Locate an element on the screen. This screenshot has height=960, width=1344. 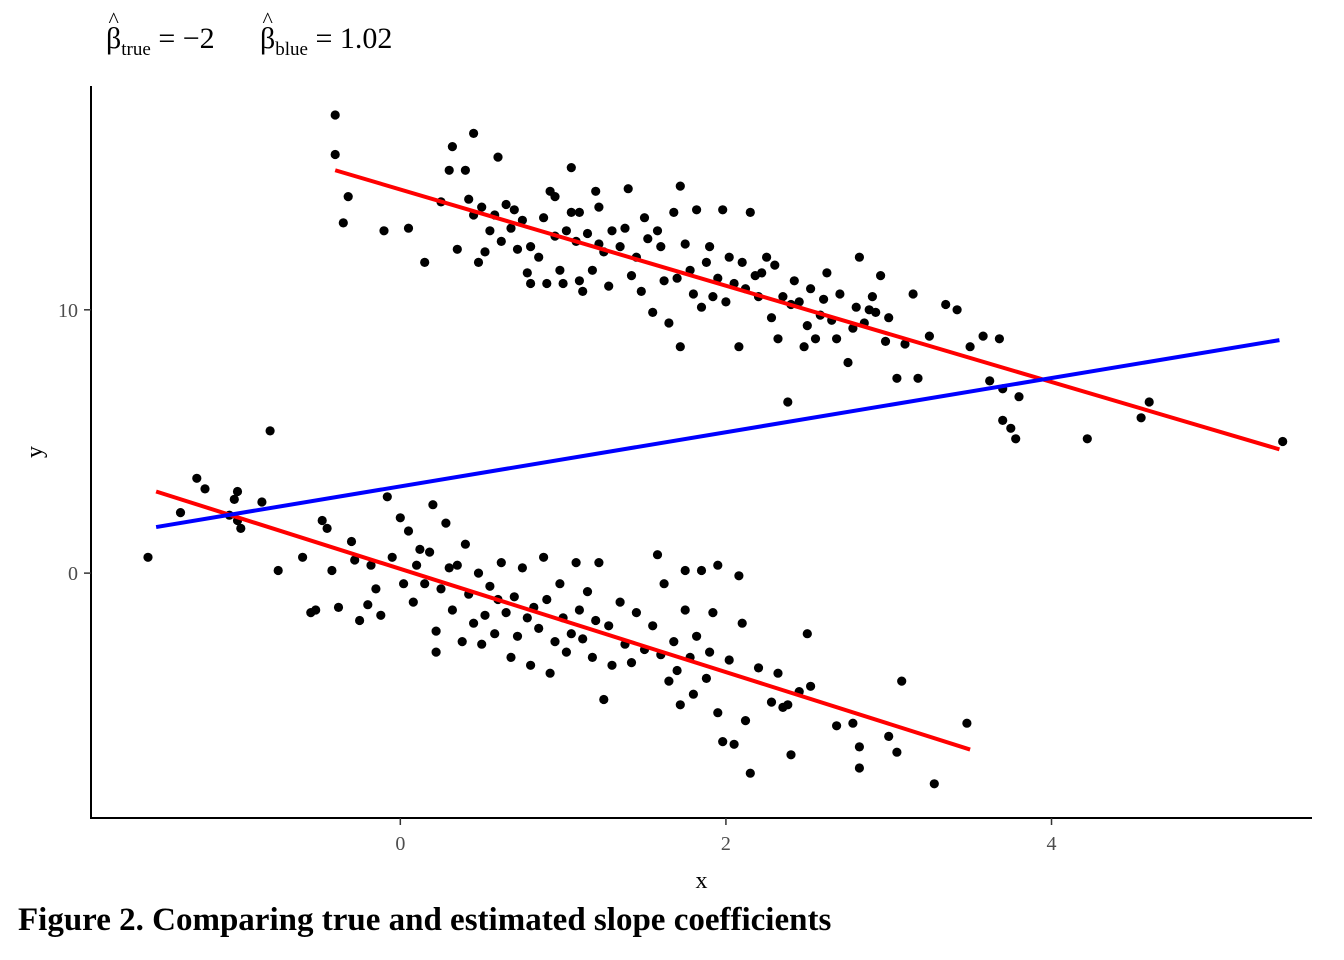
x-tick-label: 2 is located at coordinates (726, 844).